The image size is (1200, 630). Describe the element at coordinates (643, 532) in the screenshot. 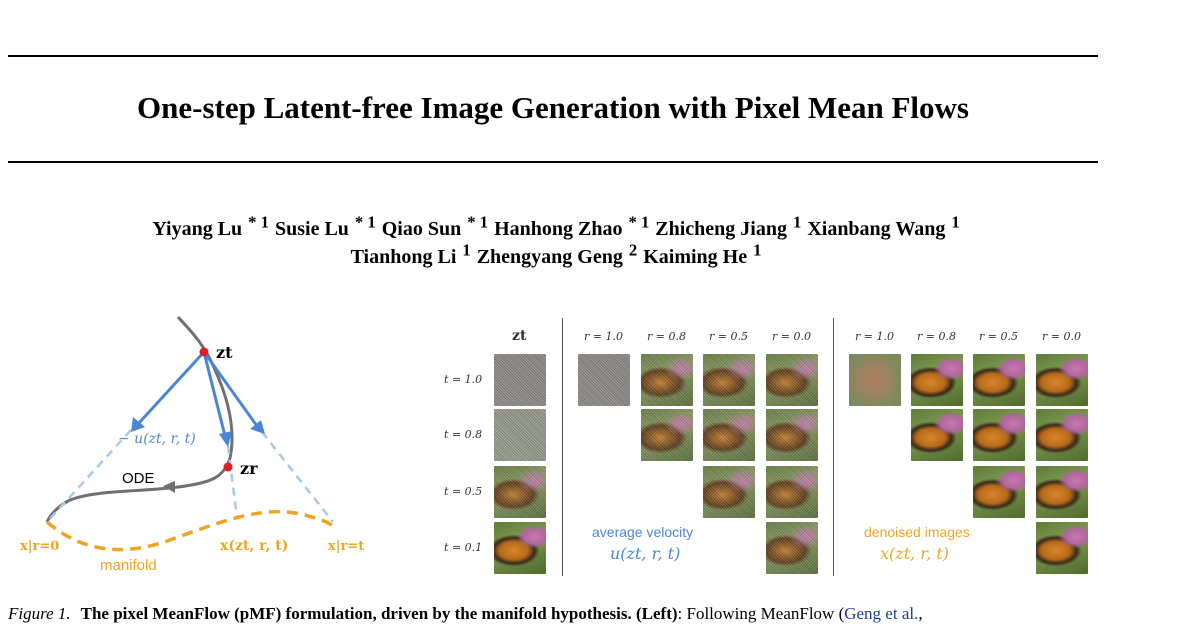

I see `avg-velocity-caption: average velocity` at that location.